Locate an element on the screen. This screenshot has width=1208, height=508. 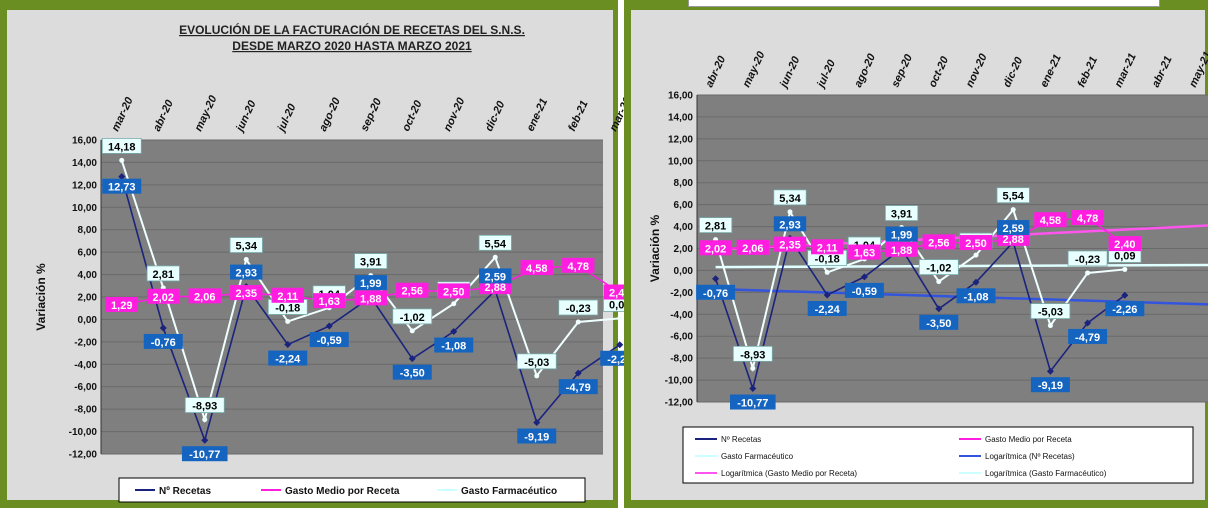
x-tick-label: mar-21 is located at coordinates (1126, 70).